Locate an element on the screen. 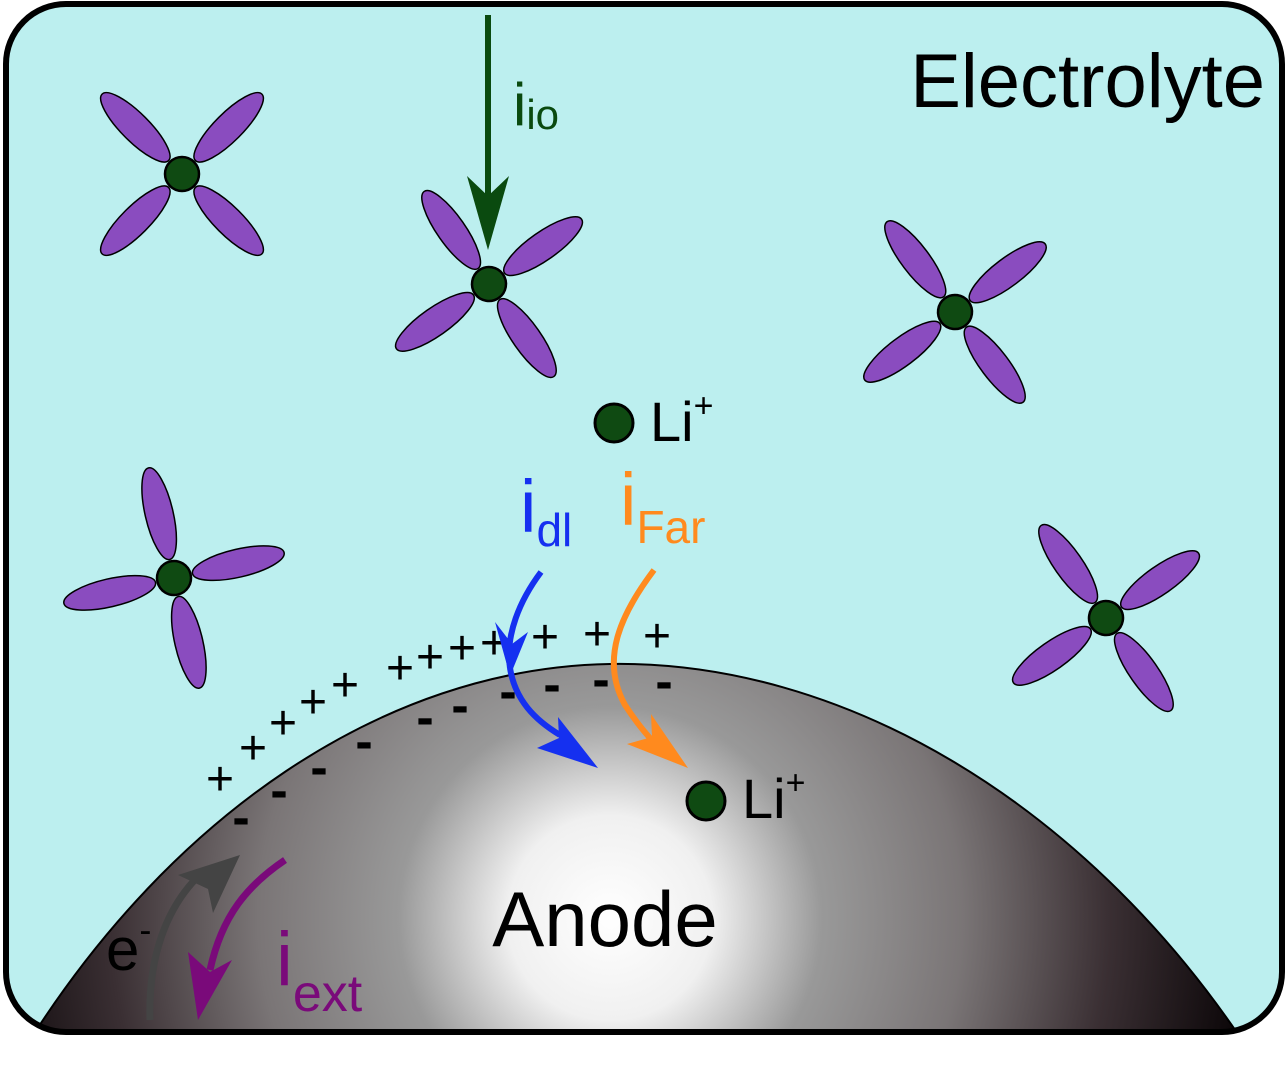 The height and width of the screenshot is (1090, 1288). electrolyte-label: Electrolyte is located at coordinates (1087, 81).